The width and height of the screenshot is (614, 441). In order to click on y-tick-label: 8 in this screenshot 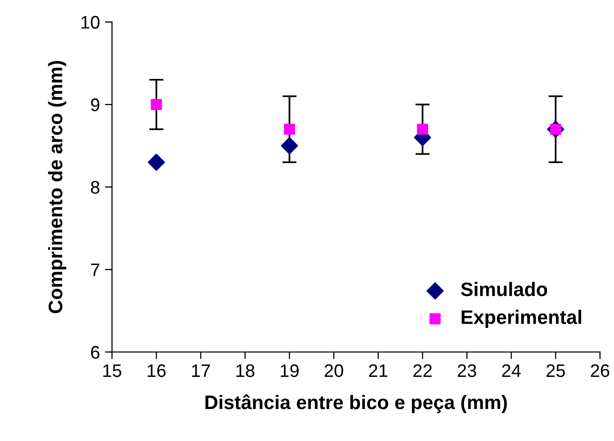, I will do `click(95, 187)`.